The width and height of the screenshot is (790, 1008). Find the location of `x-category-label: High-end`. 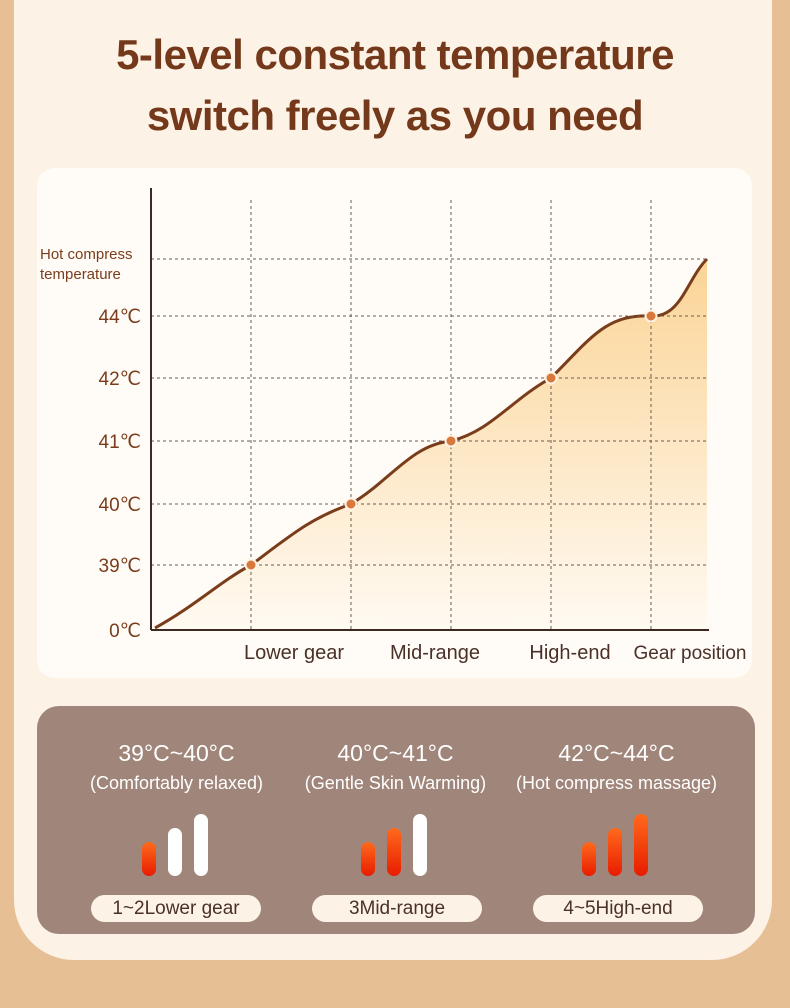

x-category-label: High-end is located at coordinates (569, 653).